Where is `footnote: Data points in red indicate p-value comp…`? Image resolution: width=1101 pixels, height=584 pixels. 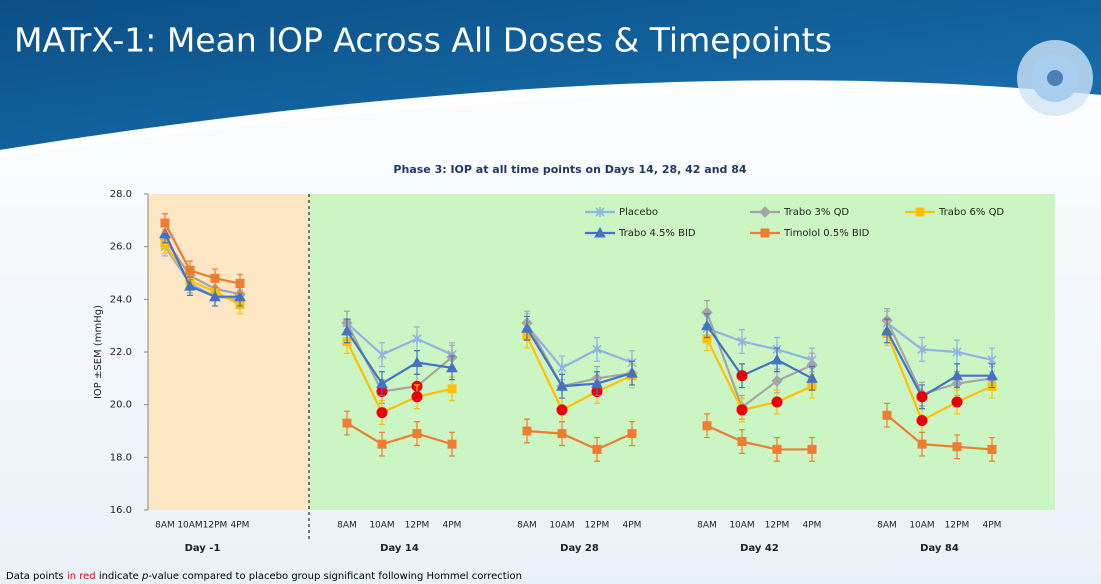
footnote: Data points in red indicate p-value comp… is located at coordinates (264, 576).